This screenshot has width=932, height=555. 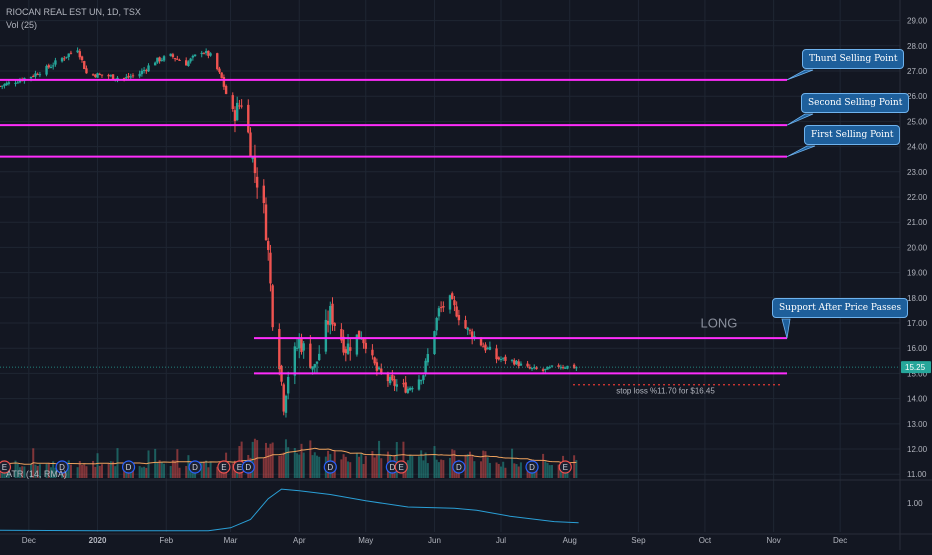 I want to click on chart-header: RIOCAN REAL EST UN, 1D, TSX Vol (25), so click(x=73, y=19).